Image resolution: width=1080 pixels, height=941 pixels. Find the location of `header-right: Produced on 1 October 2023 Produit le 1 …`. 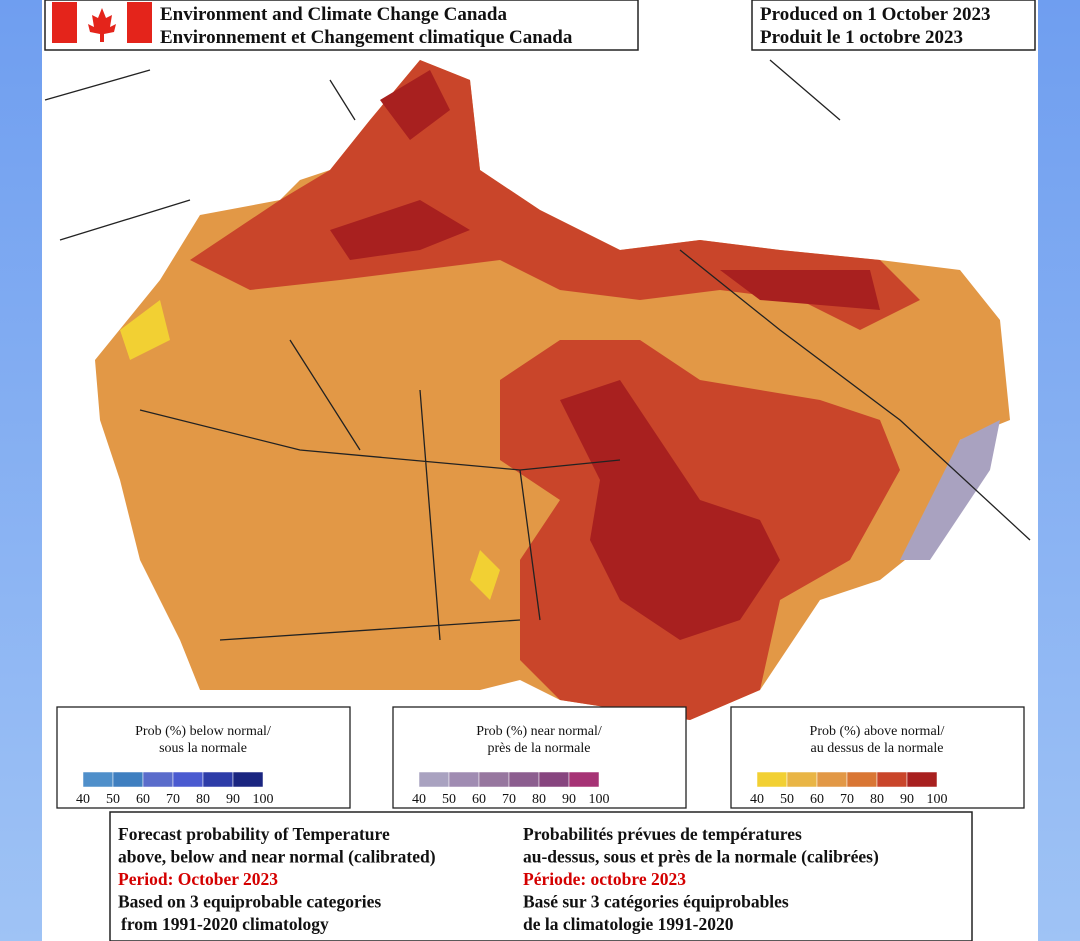

header-right: Produced on 1 October 2023 Produit le 1 … is located at coordinates (893, 25).